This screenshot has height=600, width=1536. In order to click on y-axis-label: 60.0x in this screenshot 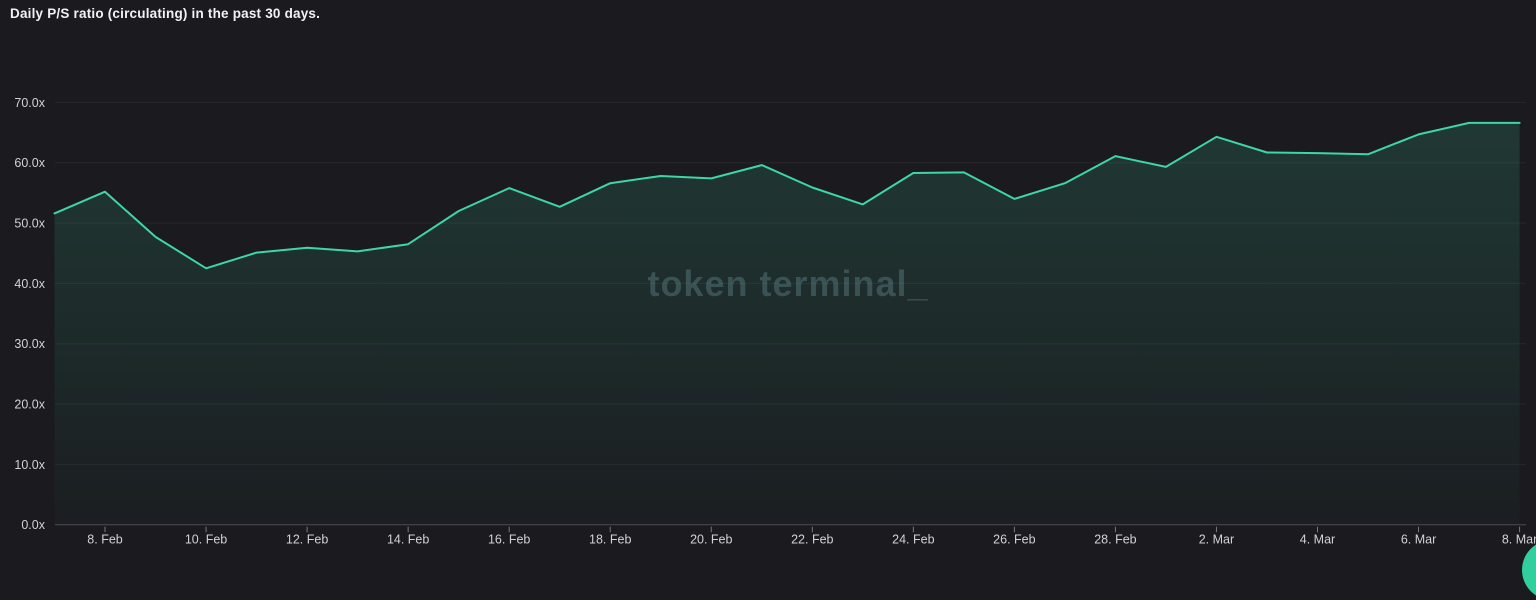, I will do `click(29, 163)`.